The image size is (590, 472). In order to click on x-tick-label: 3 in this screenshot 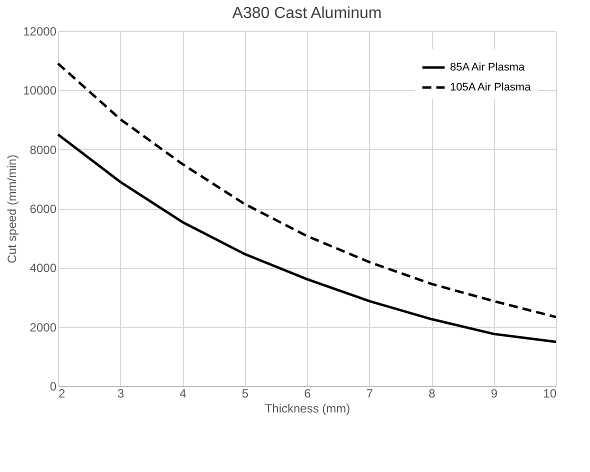, I will do `click(120, 393)`.